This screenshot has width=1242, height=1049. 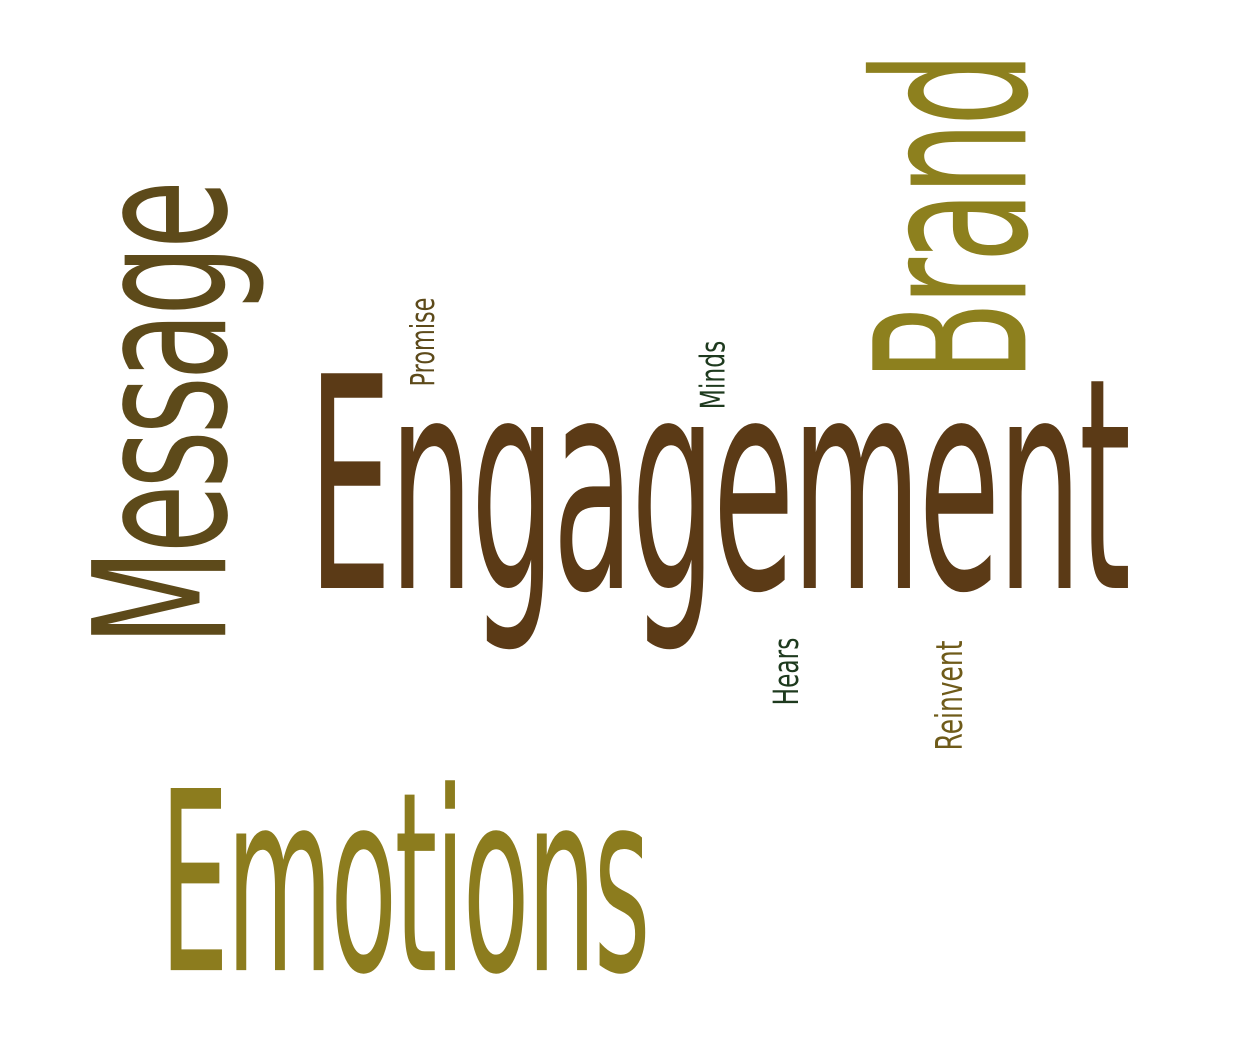 I want to click on word-emotions-text: Emotions, so click(x=405, y=884).